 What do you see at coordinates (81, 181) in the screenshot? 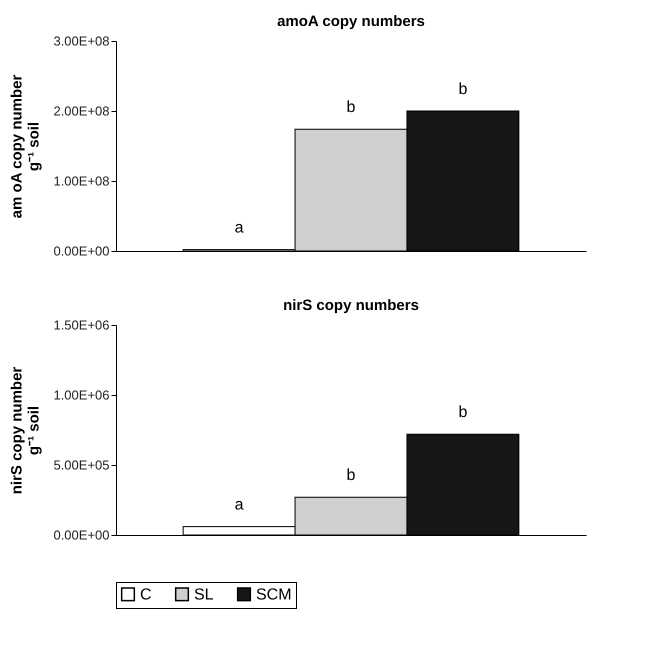
I see `y-tick-label: 1.00E+08` at bounding box center [81, 181].